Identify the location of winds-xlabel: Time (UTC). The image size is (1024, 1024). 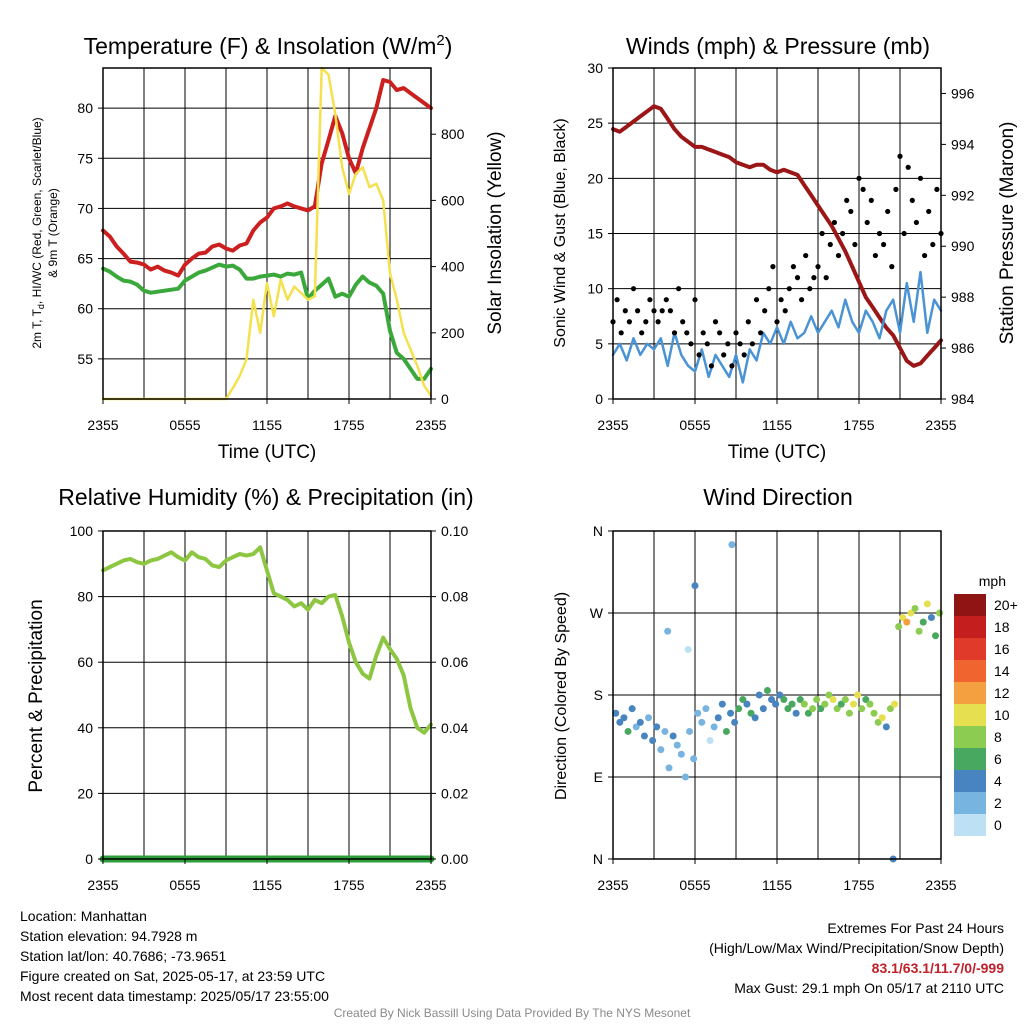
(777, 452).